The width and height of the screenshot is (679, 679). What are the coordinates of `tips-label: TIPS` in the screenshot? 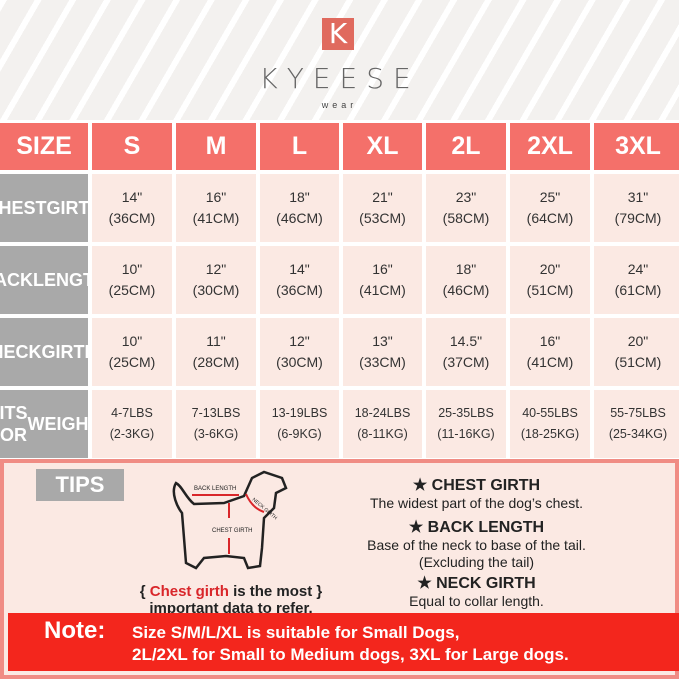 It's located at (80, 485).